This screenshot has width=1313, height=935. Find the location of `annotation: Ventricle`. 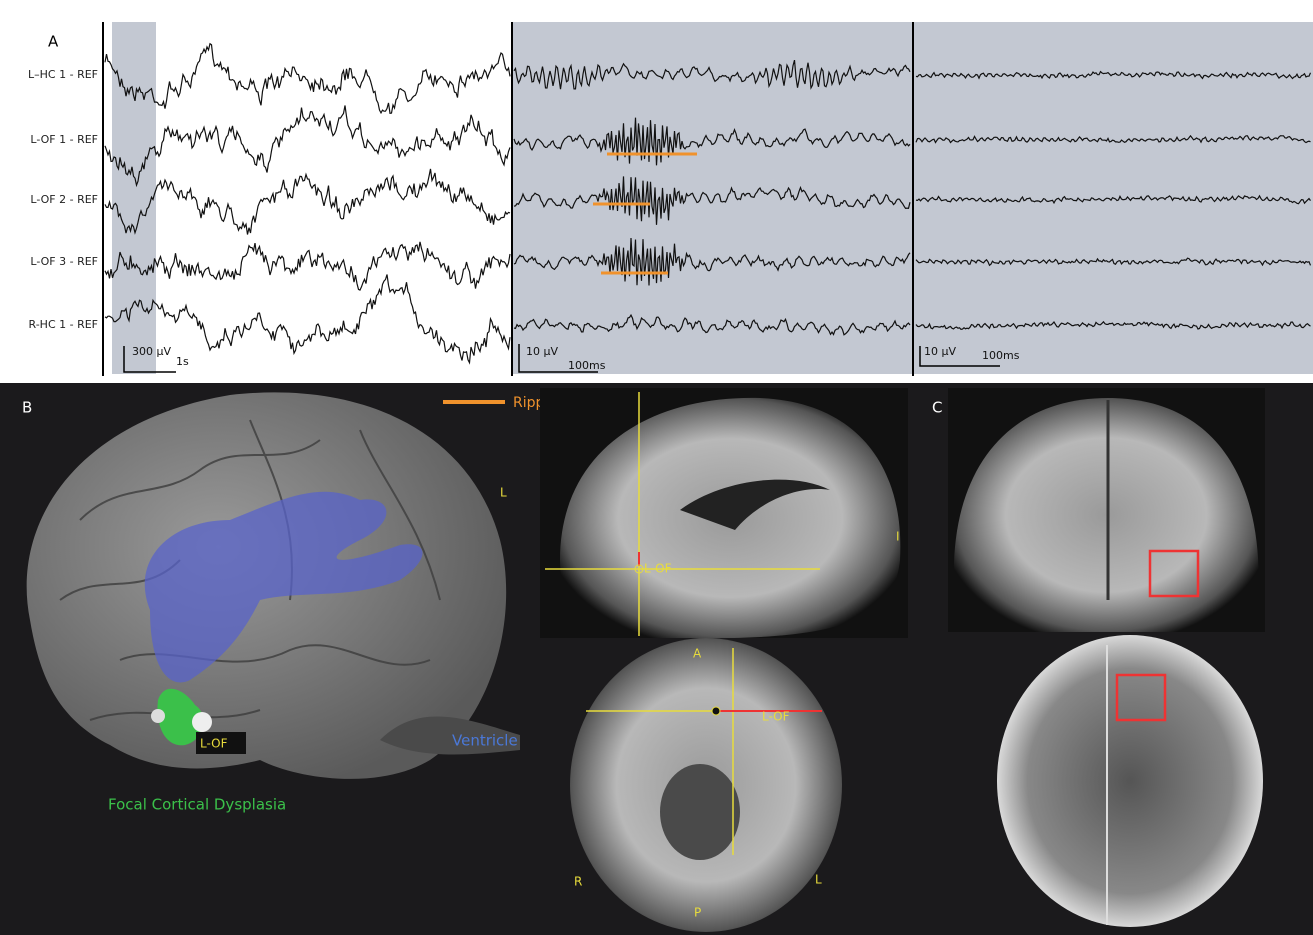

annotation: Ventricle is located at coordinates (485, 741).